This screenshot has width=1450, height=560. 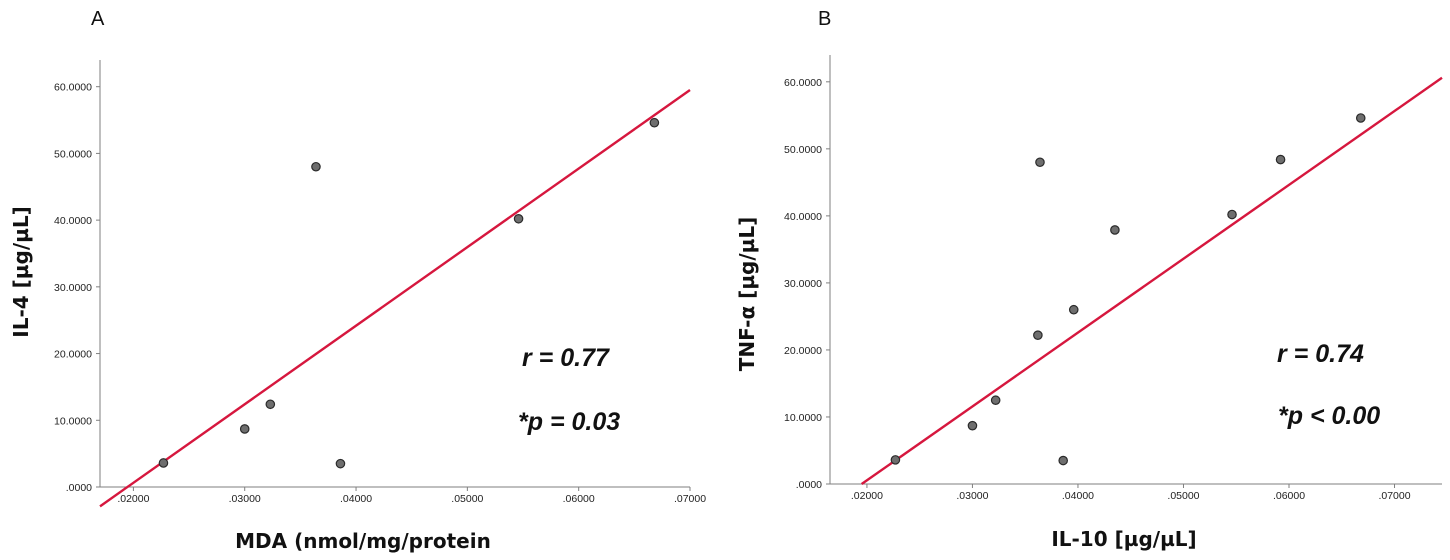 What do you see at coordinates (73, 221) in the screenshot?
I see `panel-a-y-tick-label: 40.0000` at bounding box center [73, 221].